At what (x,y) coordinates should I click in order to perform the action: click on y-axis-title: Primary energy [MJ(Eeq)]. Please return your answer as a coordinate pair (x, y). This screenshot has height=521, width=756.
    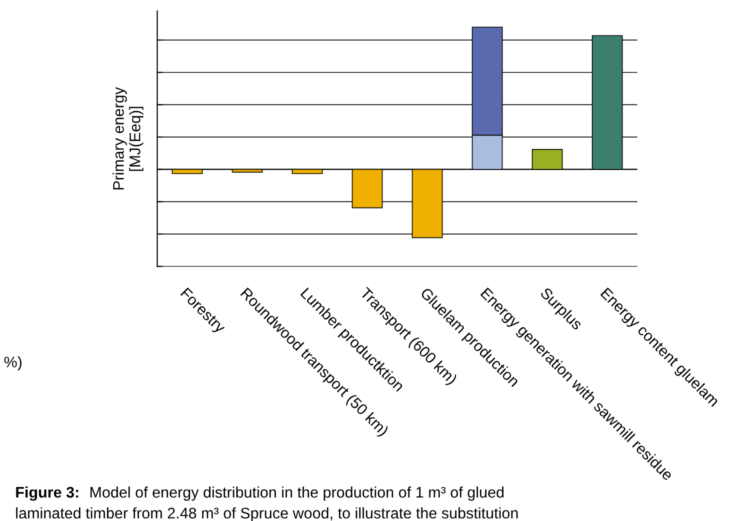
    Looking at the image, I should click on (128, 138).